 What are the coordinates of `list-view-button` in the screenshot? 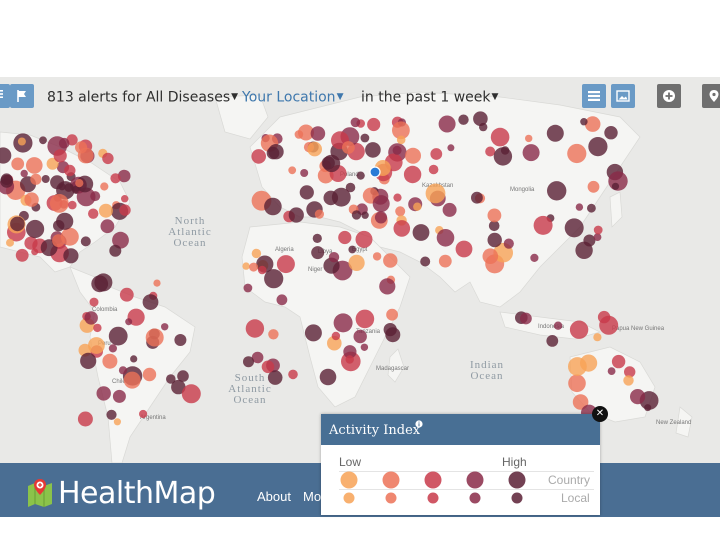 It's located at (5, 96).